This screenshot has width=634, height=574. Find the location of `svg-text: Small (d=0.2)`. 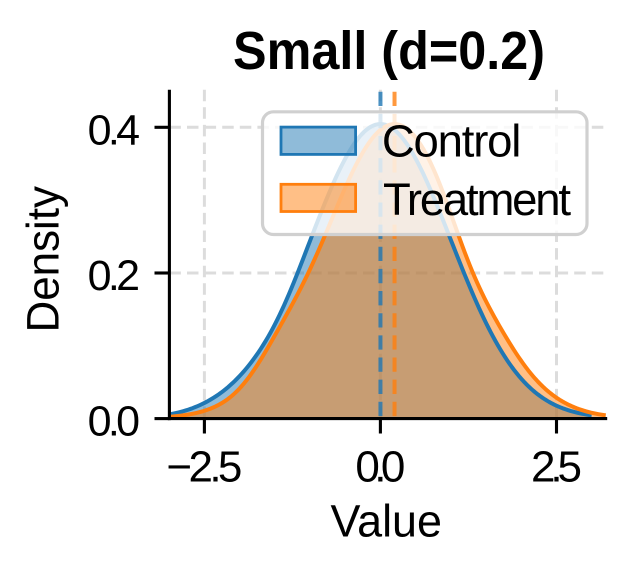

svg-text: Small (d=0.2) is located at coordinates (389, 51).